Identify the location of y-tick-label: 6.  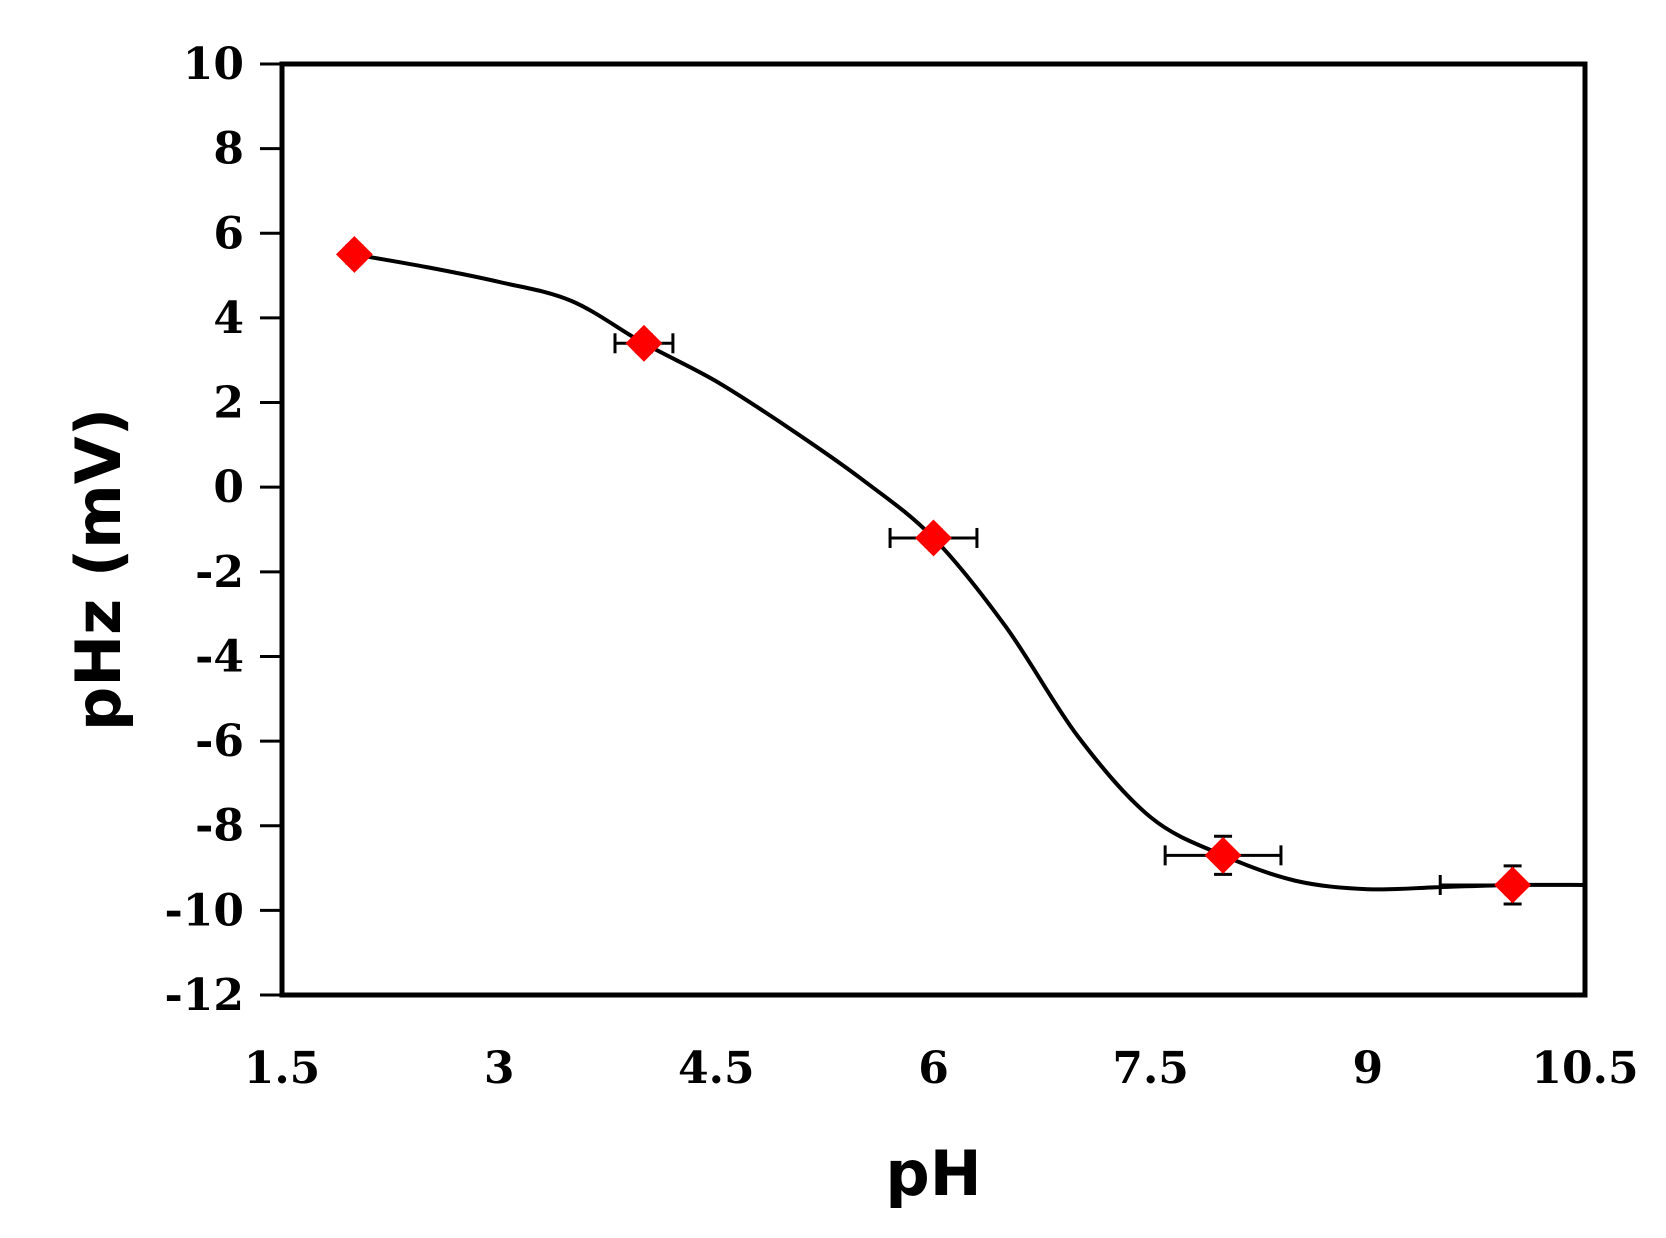
(228, 233).